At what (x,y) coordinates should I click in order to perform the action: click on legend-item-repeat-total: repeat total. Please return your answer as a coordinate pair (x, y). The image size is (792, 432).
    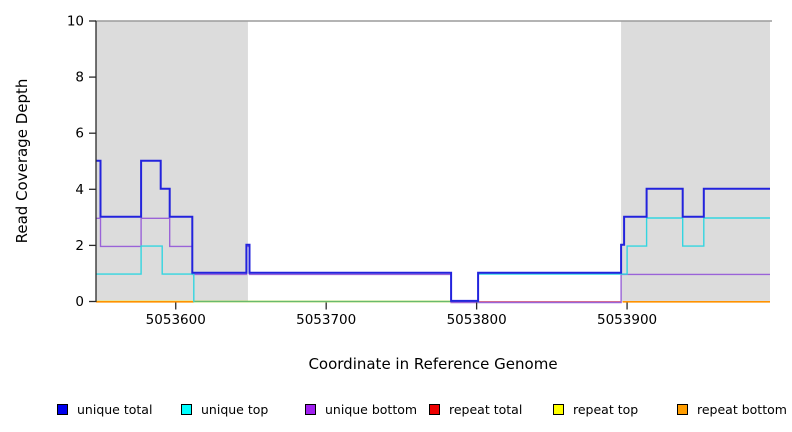
    Looking at the image, I should click on (475, 409).